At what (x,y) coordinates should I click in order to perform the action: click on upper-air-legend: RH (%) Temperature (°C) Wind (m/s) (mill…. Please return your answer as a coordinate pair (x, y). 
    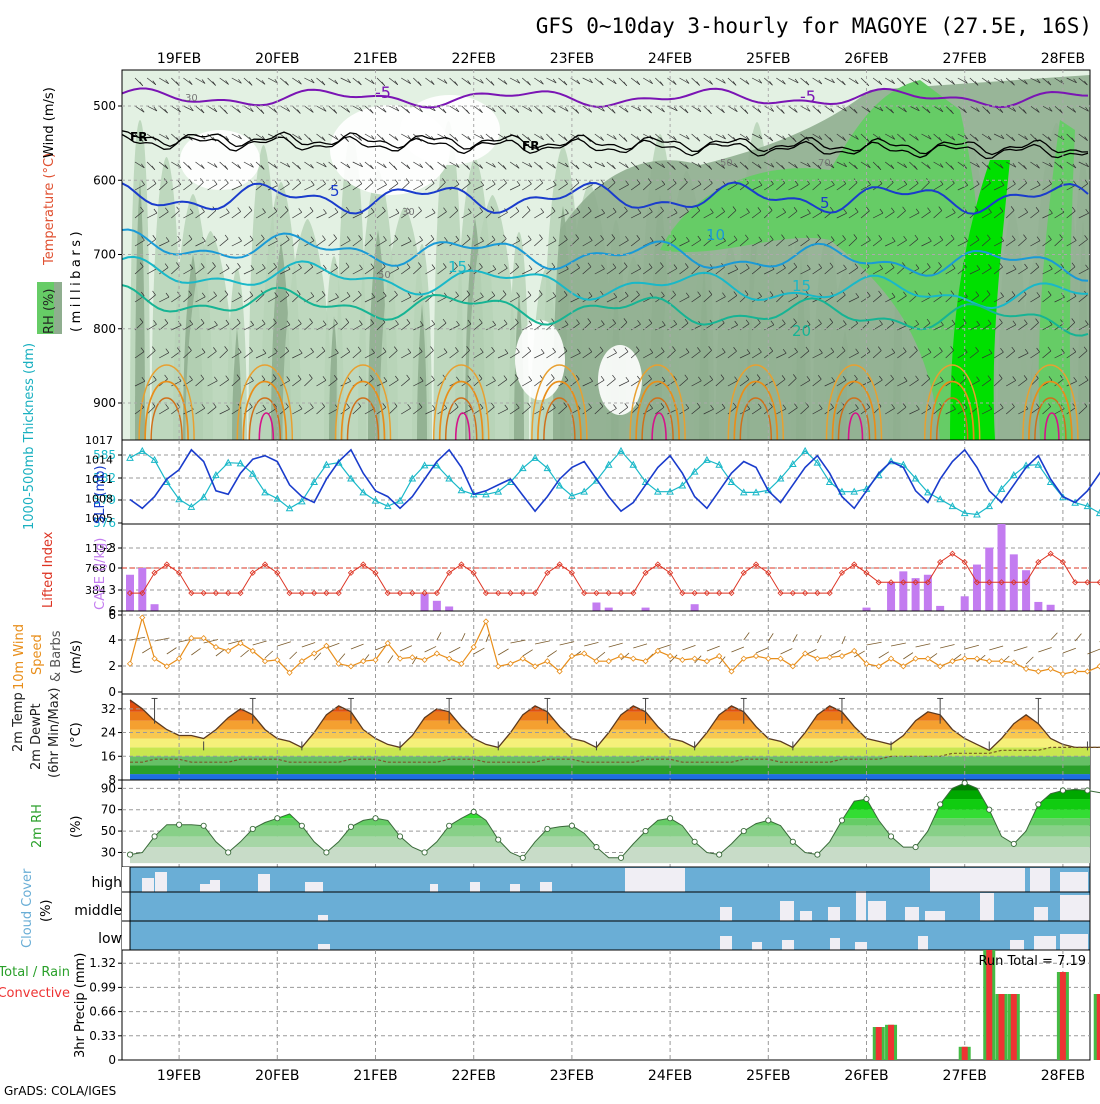
    Looking at the image, I should click on (60, 210).